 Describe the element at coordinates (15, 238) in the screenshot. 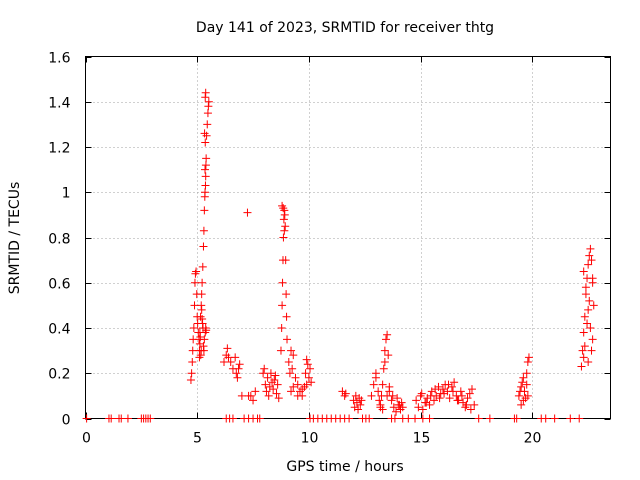

I see `y-axis-label: SRMTID / TECUs` at that location.